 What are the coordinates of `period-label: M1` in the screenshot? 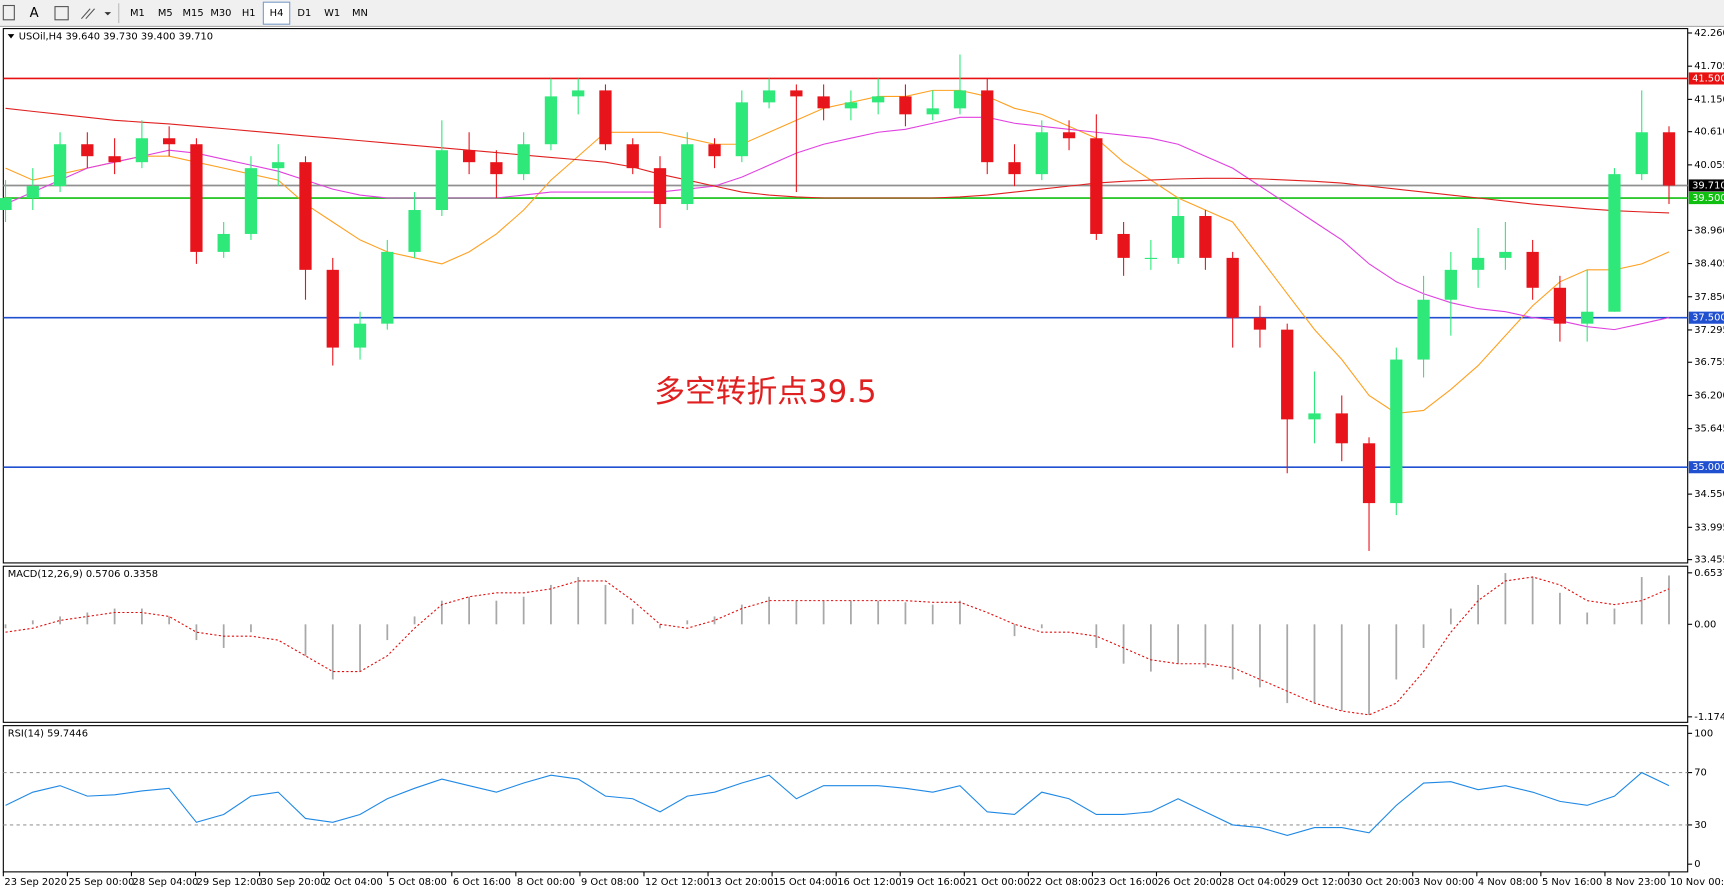 It's located at (137, 13).